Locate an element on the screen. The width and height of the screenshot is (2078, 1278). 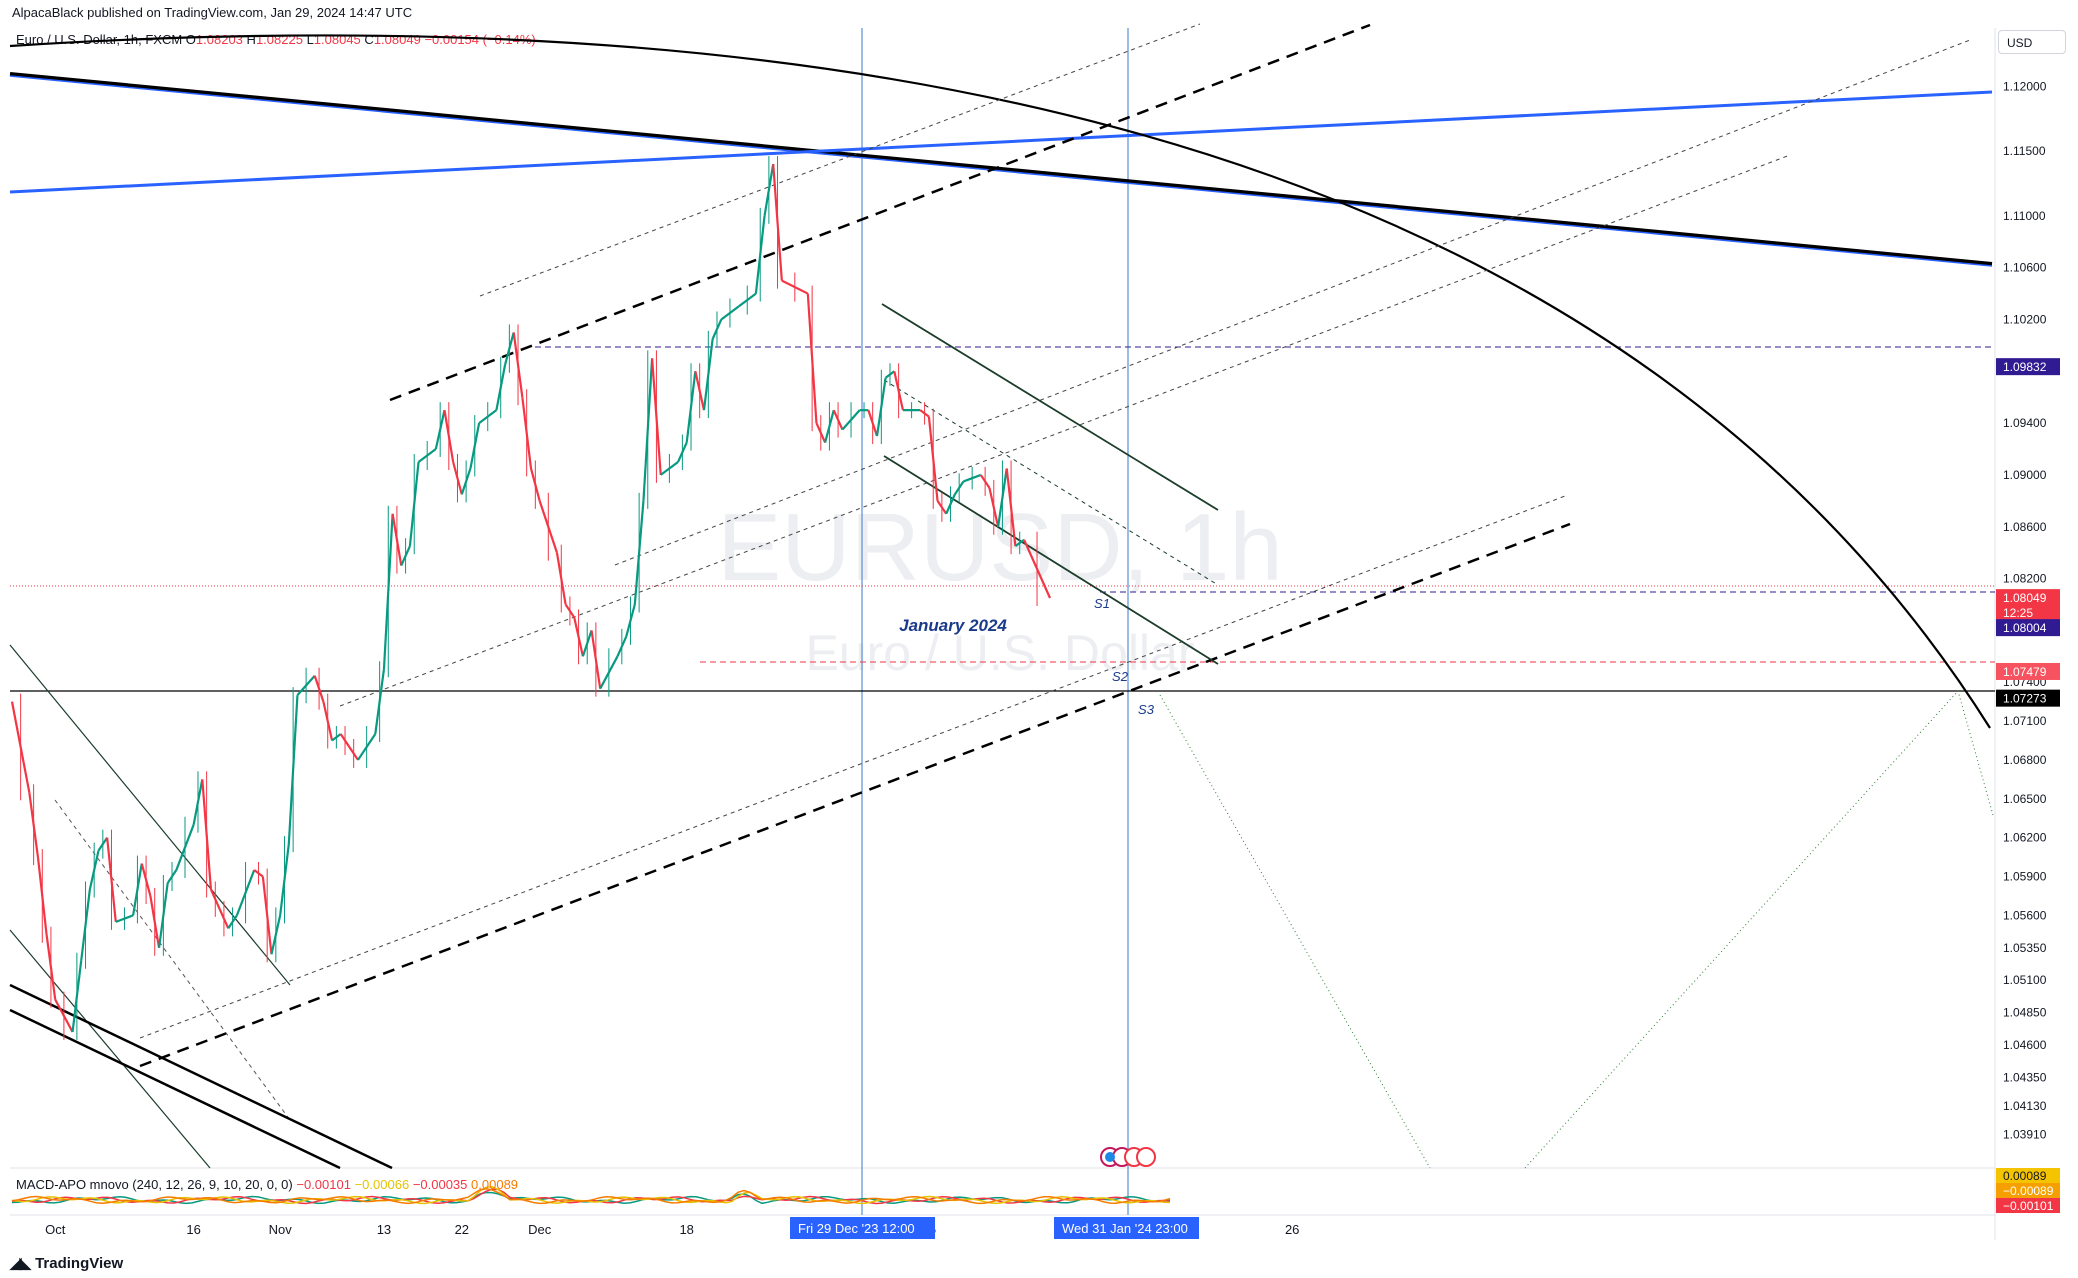
macd-pane is located at coordinates (591, 1195).